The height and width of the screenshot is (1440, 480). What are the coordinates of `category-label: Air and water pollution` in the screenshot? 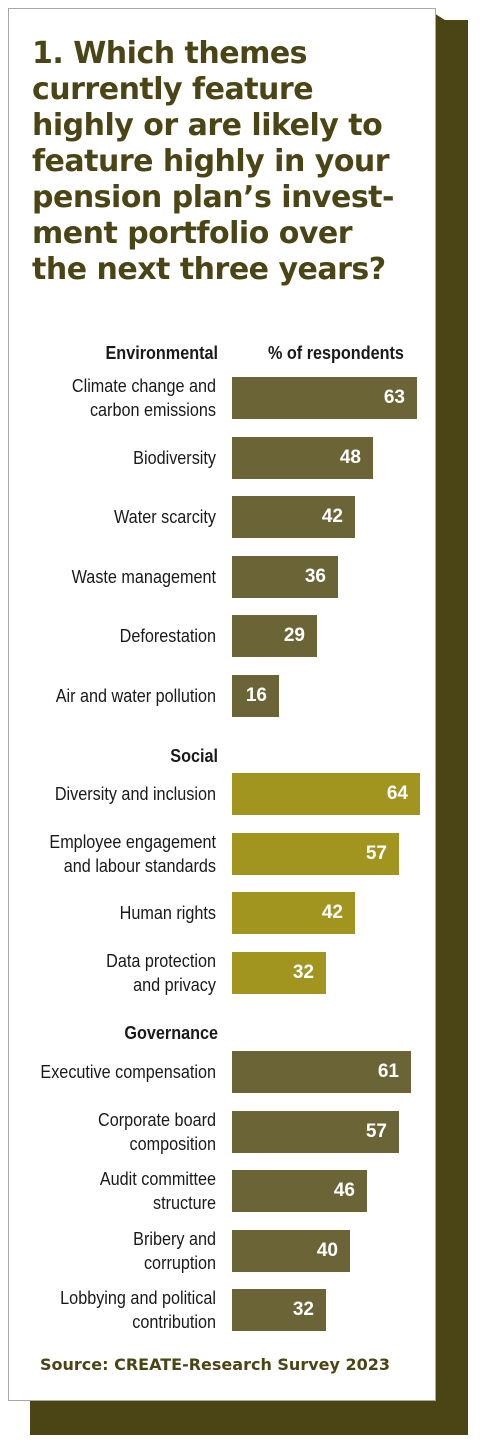 It's located at (117, 696).